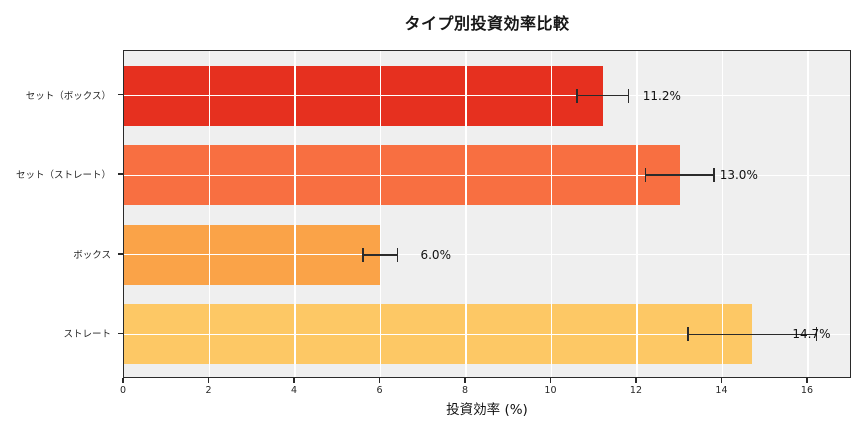 The height and width of the screenshot is (432, 864). Describe the element at coordinates (464, 390) in the screenshot. I see `x-tick-label: 8` at that location.